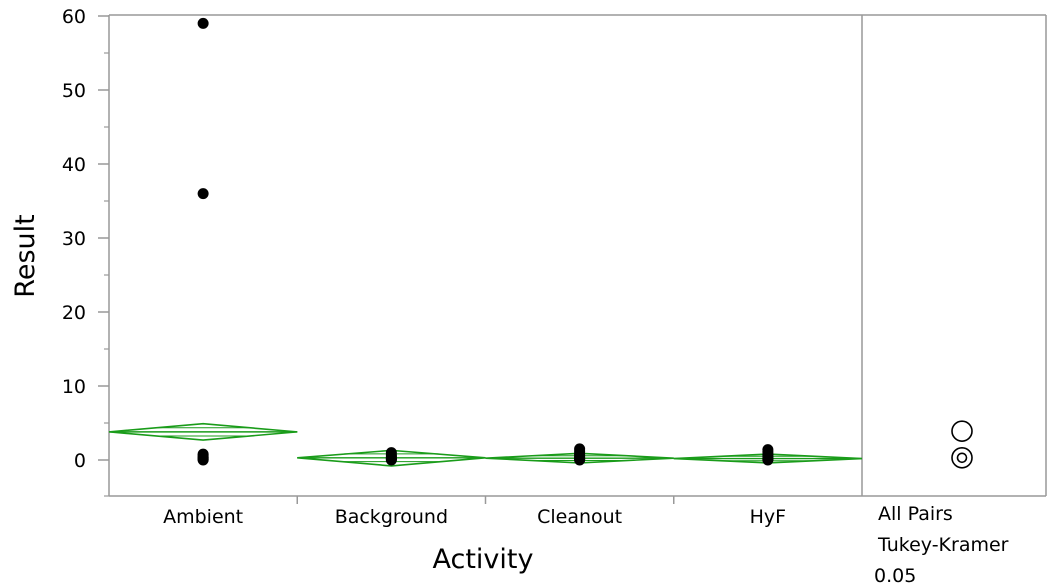 Image resolution: width=1053 pixels, height=587 pixels. Describe the element at coordinates (74, 17) in the screenshot. I see `y-tick-label-60: 60` at that location.